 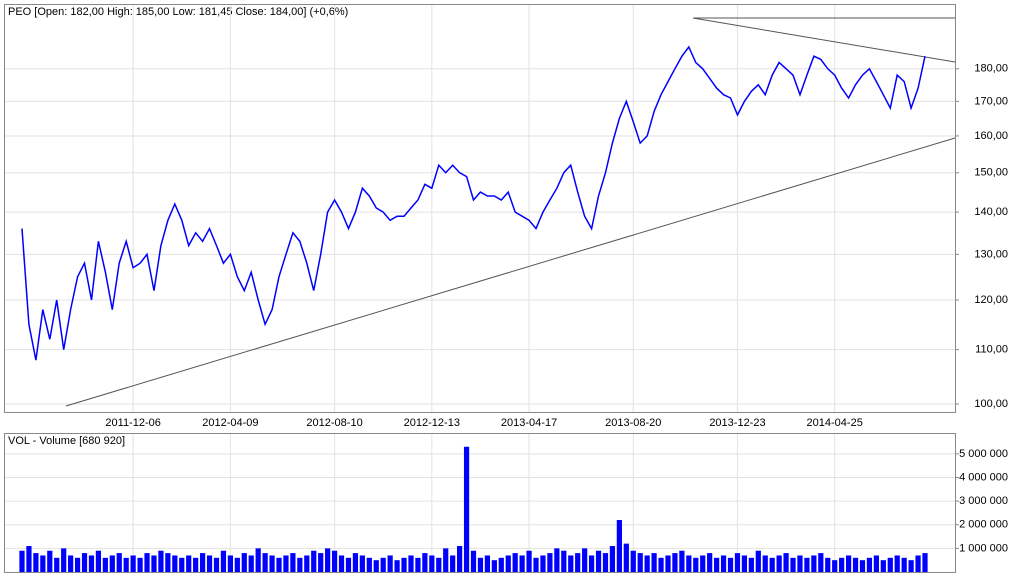 I want to click on x-tick-label: 2013-08-20, so click(x=633, y=423).